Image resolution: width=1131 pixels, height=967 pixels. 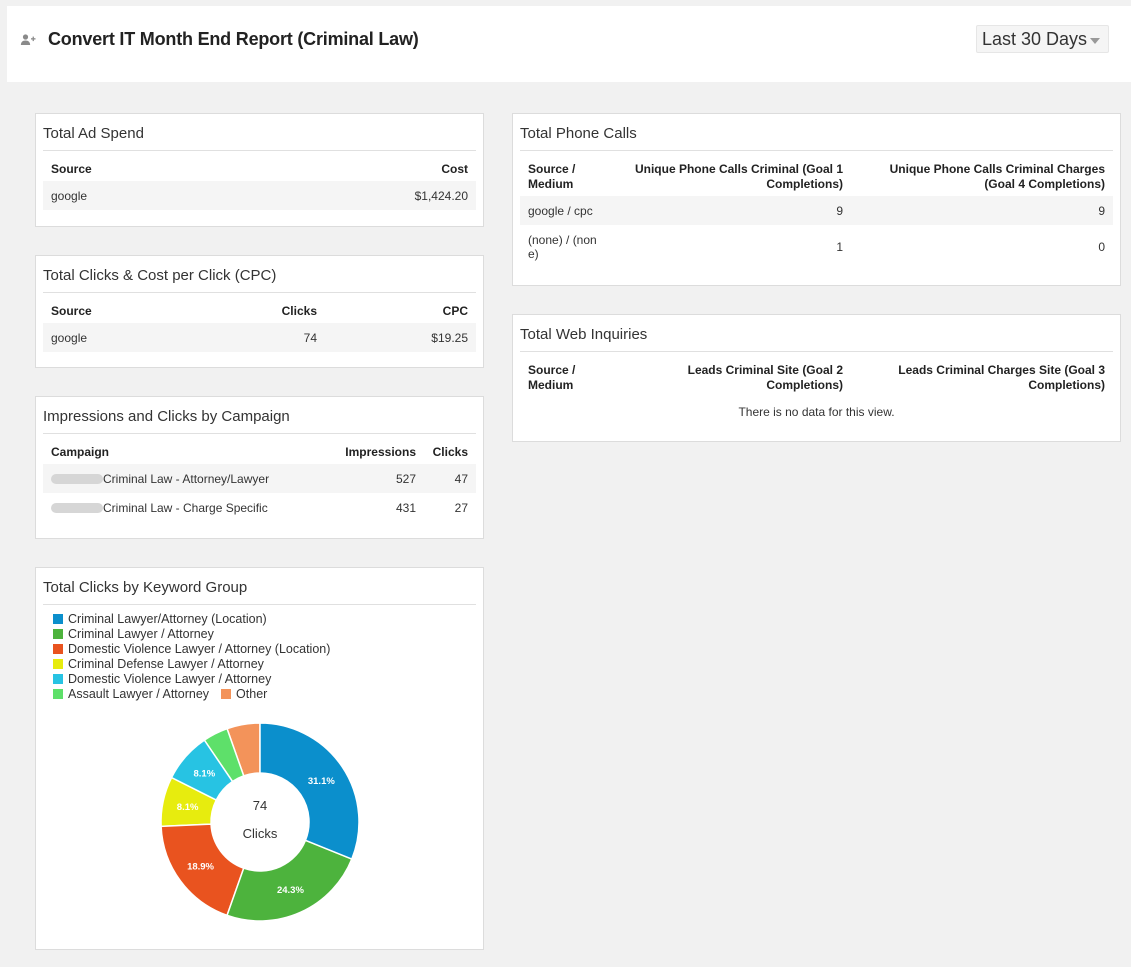 What do you see at coordinates (356, 195) in the screenshot?
I see `table-cell: $1,424.20` at bounding box center [356, 195].